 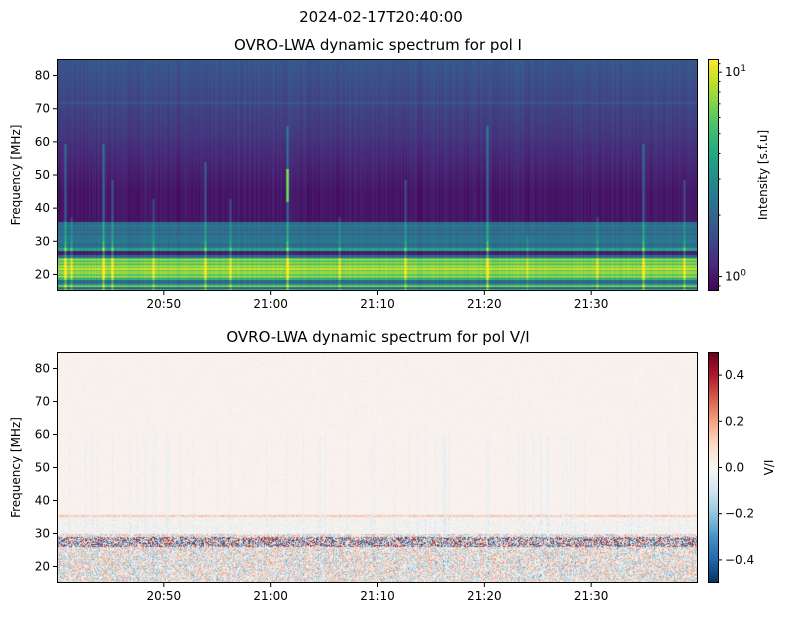 What do you see at coordinates (763, 175) in the screenshot?
I see `colorbar-label: Intensity [s.f.u]` at bounding box center [763, 175].